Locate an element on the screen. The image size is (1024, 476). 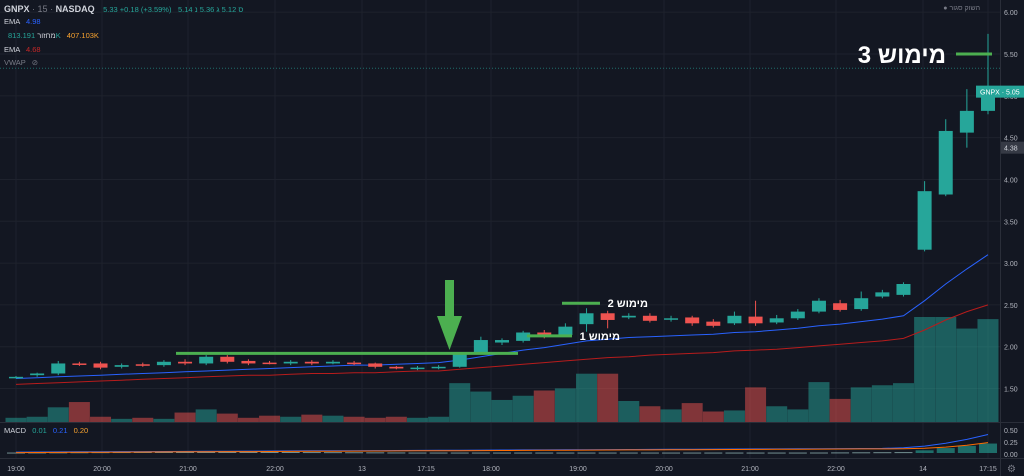
exchange-label: NASDAQ is located at coordinates (75, 9).